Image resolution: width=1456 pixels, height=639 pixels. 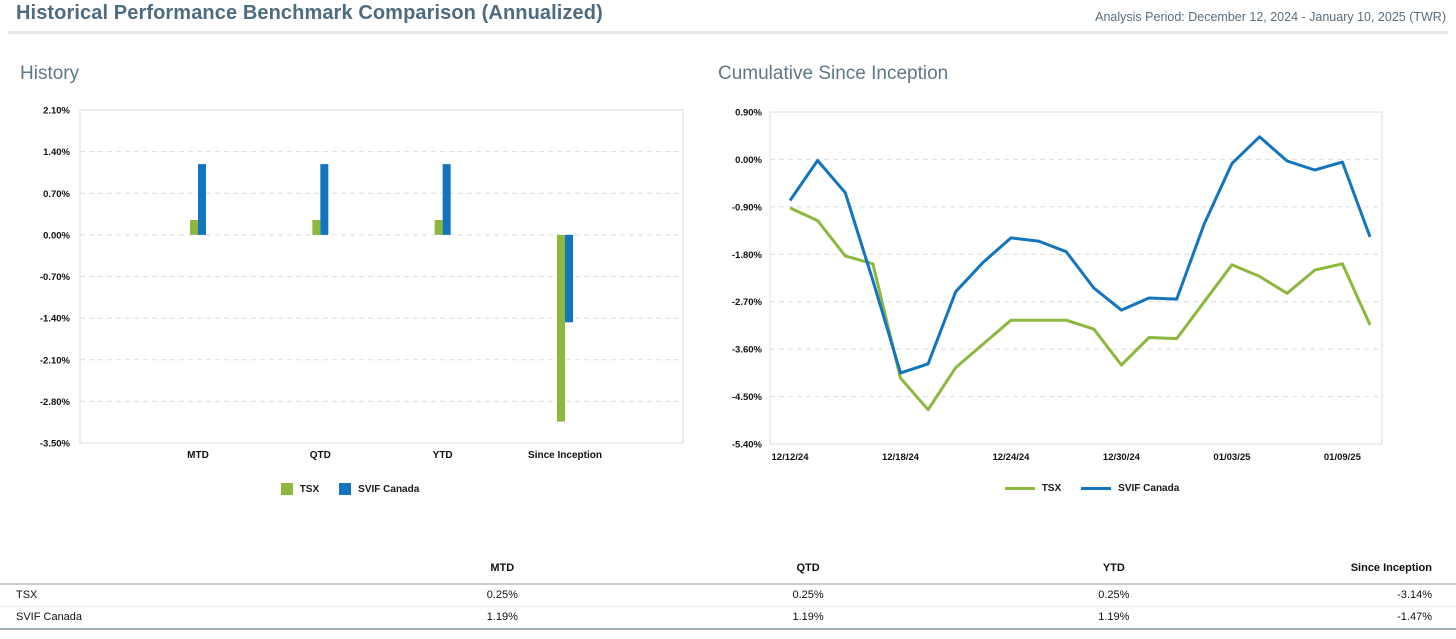 What do you see at coordinates (833, 73) in the screenshot?
I see `cumulative-chart-title: Cumulative Since Inception` at bounding box center [833, 73].